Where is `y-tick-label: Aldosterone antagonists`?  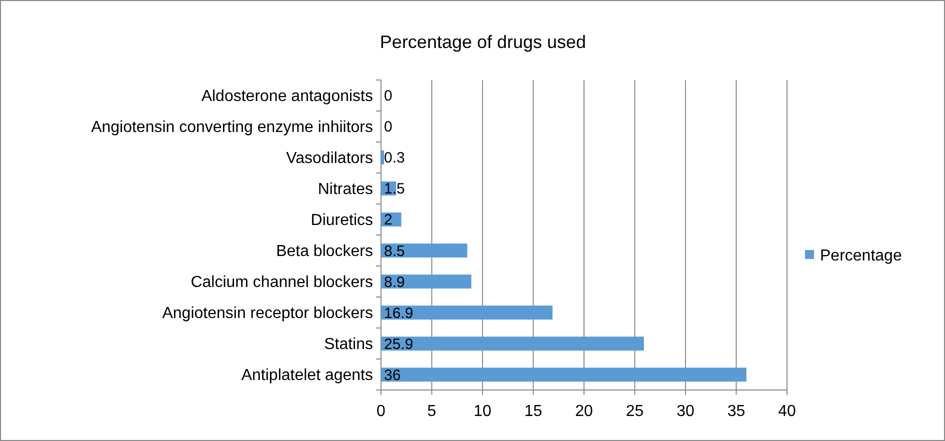 y-tick-label: Aldosterone antagonists is located at coordinates (287, 96).